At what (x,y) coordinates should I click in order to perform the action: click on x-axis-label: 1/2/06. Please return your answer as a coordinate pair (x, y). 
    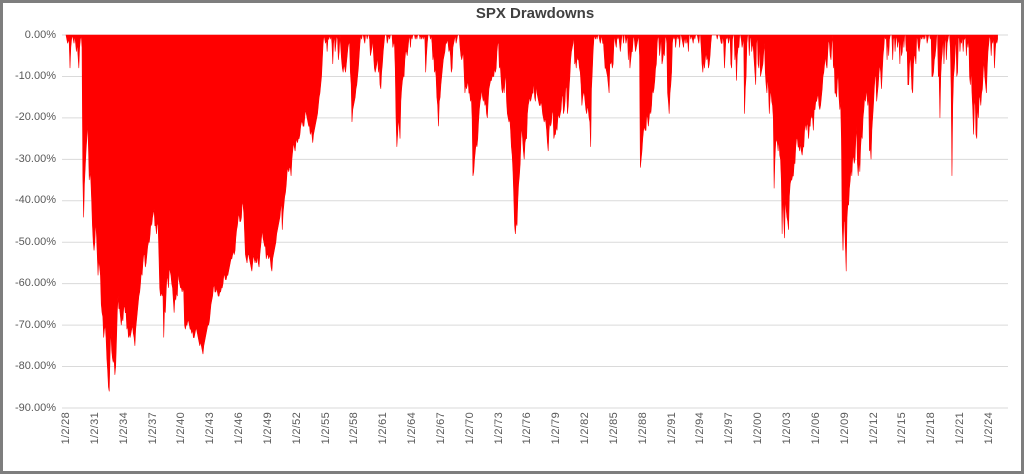
    Looking at the image, I should click on (815, 428).